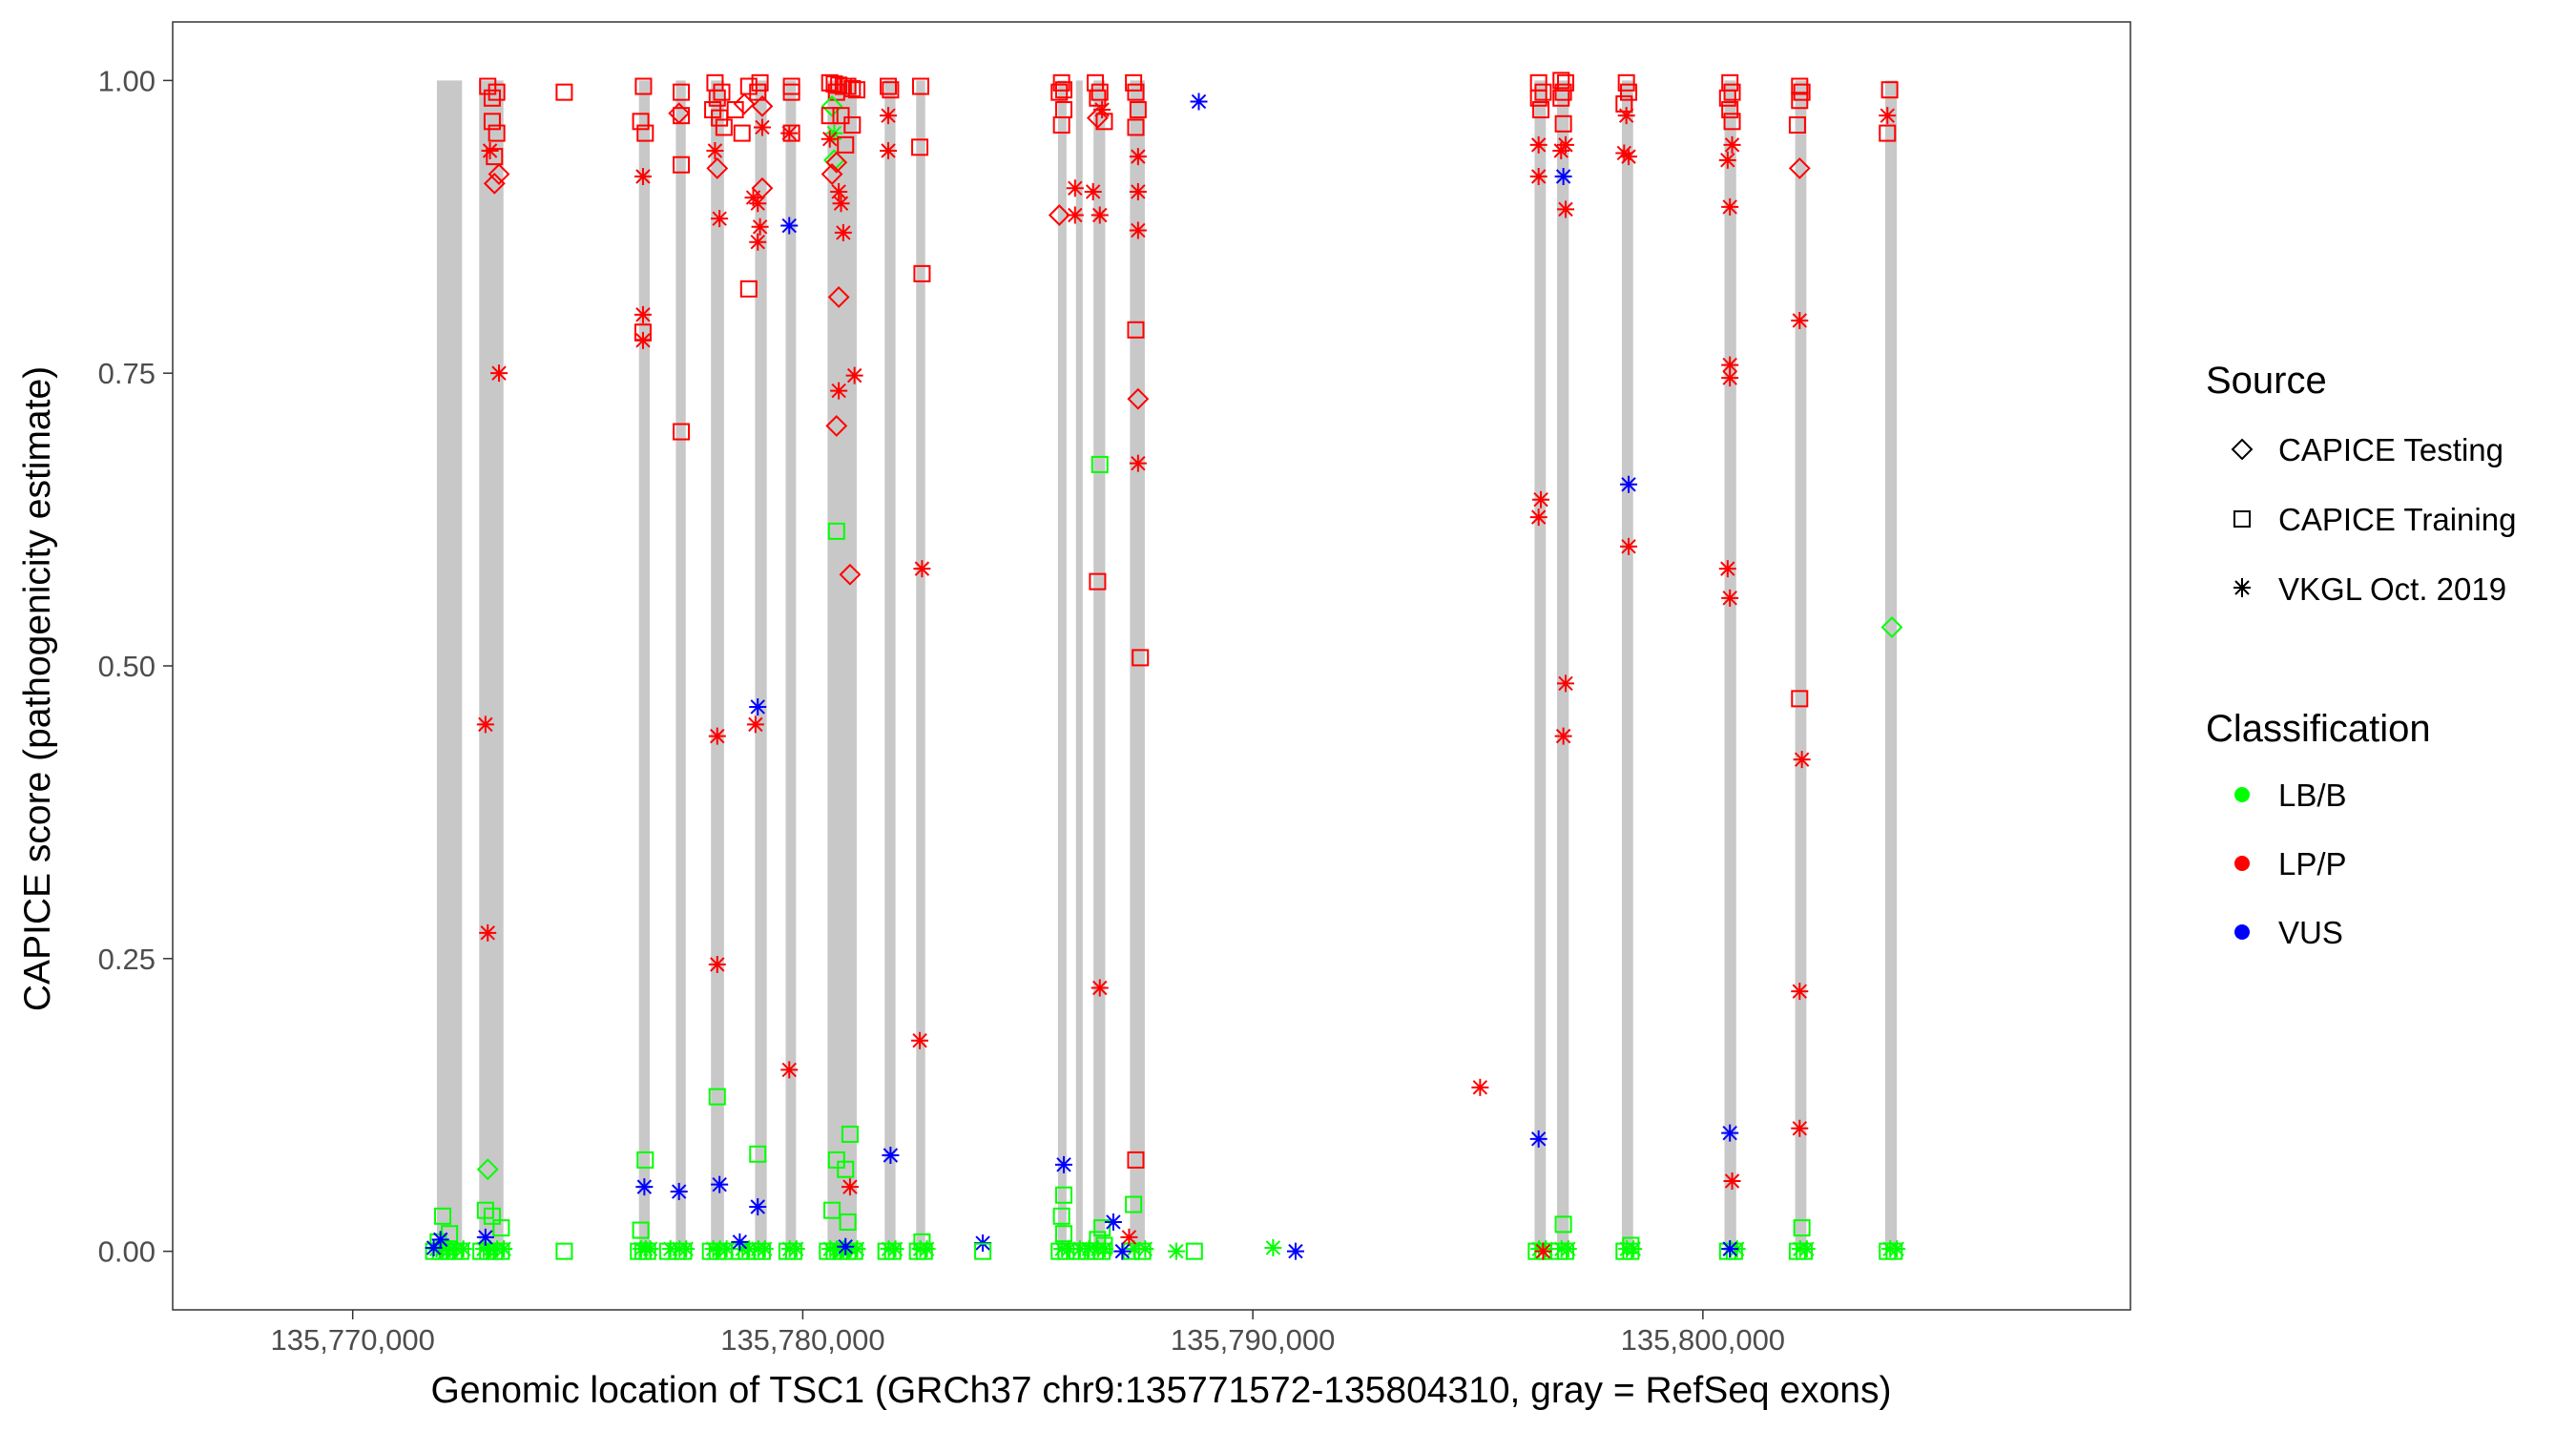 The width and height of the screenshot is (2576, 1431). Describe the element at coordinates (352, 1340) in the screenshot. I see `x-tick-label: 135,770,000` at that location.